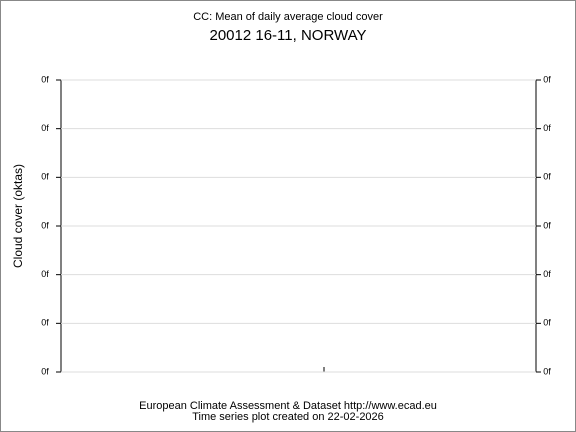 The height and width of the screenshot is (432, 576). Describe the element at coordinates (288, 17) in the screenshot. I see `chart-title: CC: Mean of daily average cloud cover` at that location.